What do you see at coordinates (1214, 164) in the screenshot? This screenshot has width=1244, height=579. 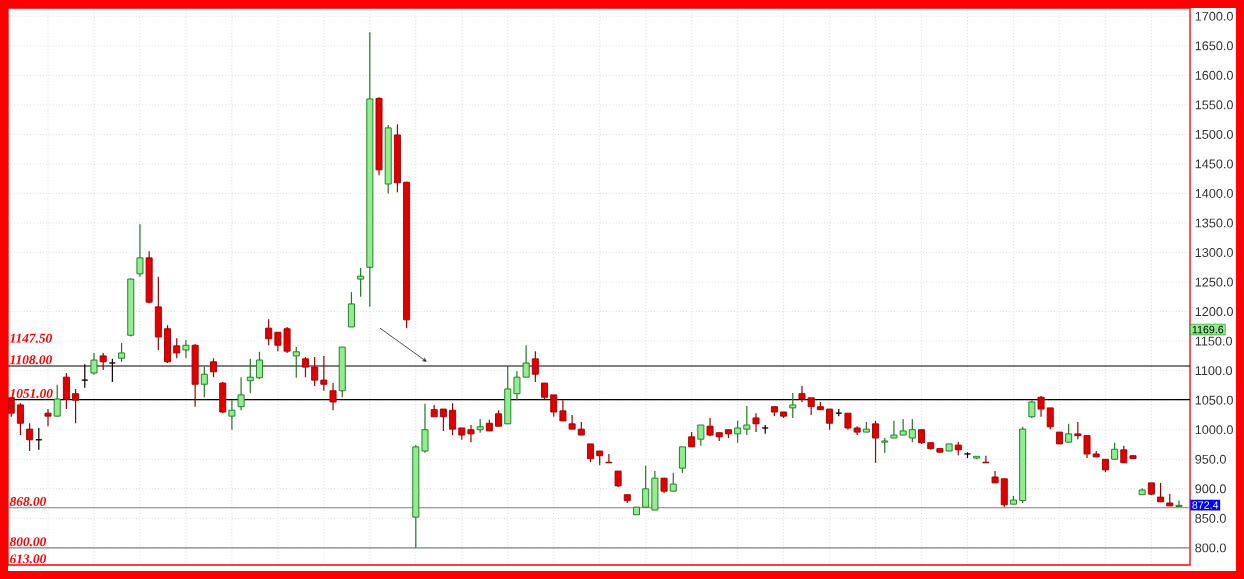 I see `y-tick-label: 1450.0` at bounding box center [1214, 164].